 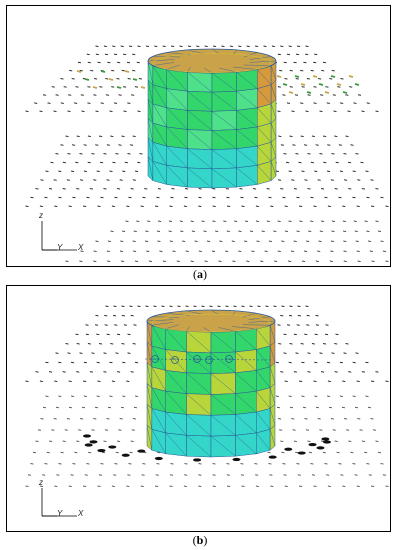 What do you see at coordinates (212, 118) in the screenshot?
I see `cylinder-a` at bounding box center [212, 118].